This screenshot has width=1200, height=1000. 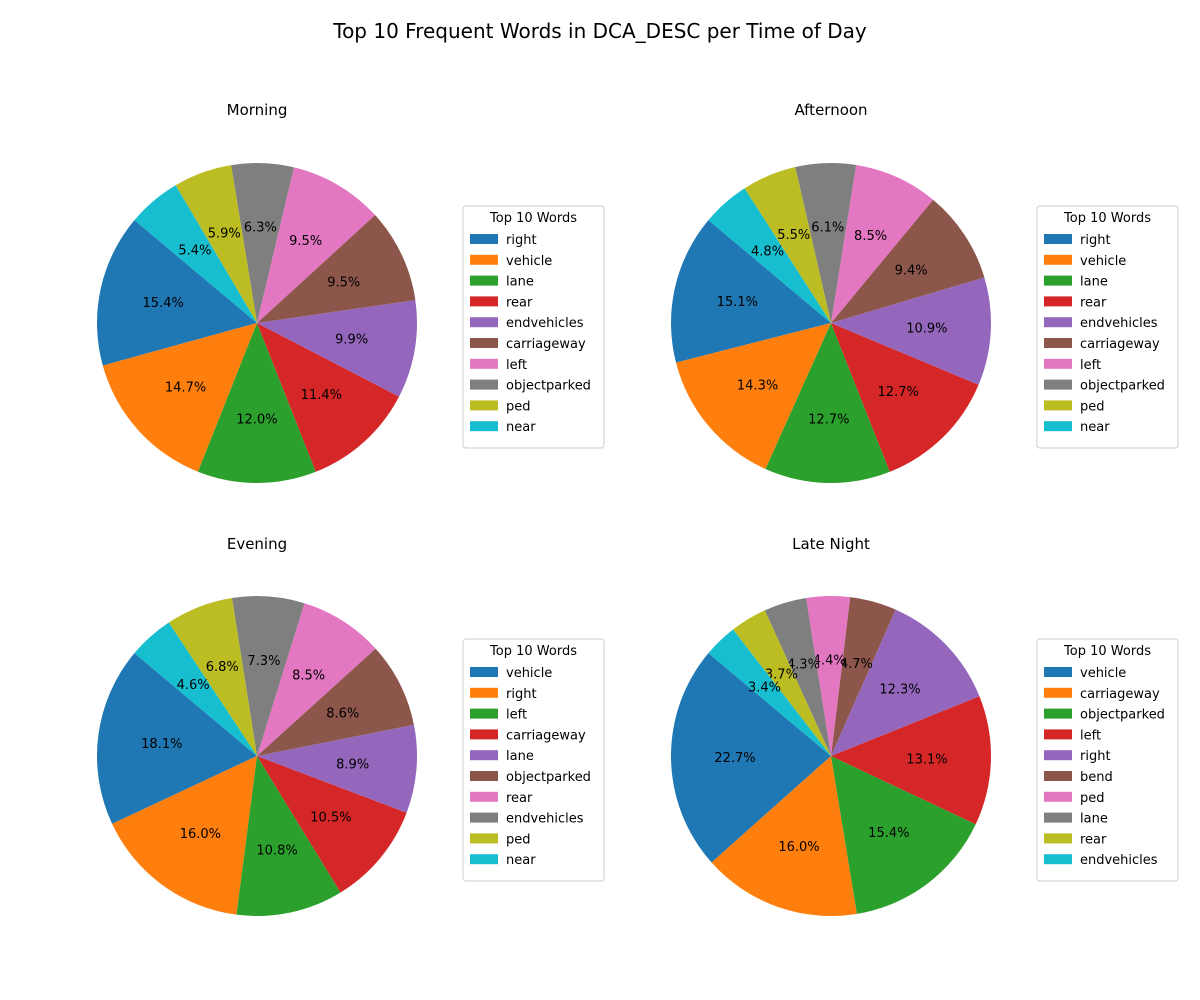 I want to click on pie-value-label: 10.9%, so click(x=926, y=329).